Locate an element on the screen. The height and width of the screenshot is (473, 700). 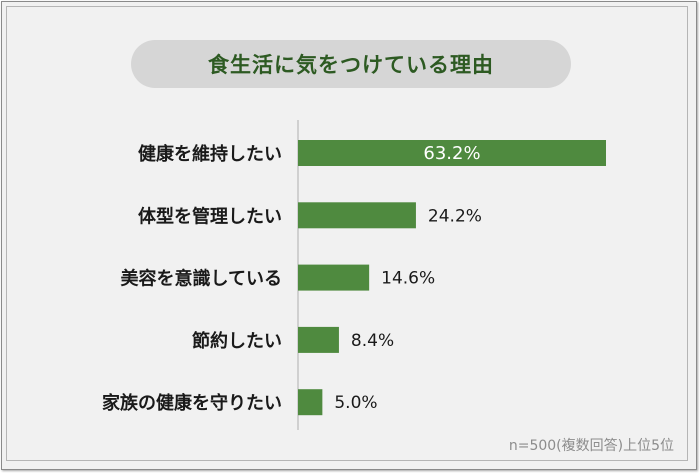
value-label: 5.0% is located at coordinates (355, 403).